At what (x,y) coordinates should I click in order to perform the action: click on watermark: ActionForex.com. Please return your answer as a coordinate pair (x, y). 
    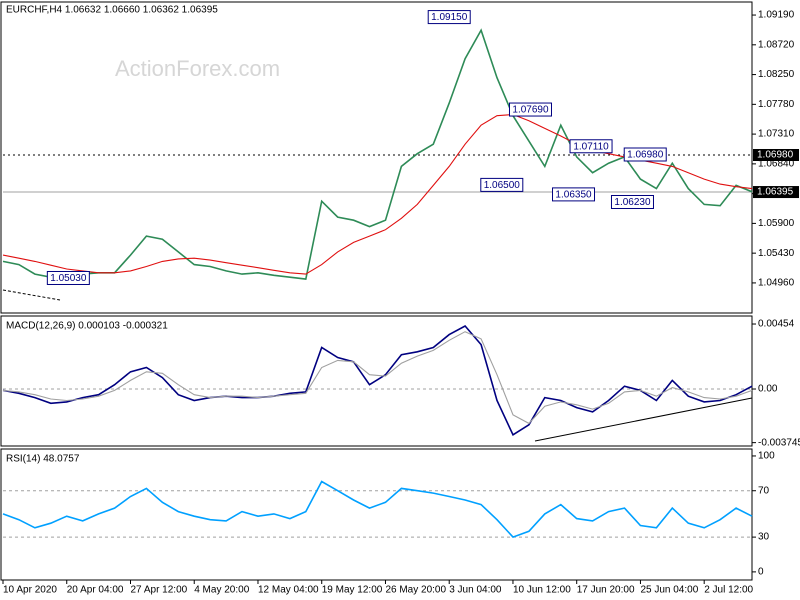
    Looking at the image, I should click on (197, 68).